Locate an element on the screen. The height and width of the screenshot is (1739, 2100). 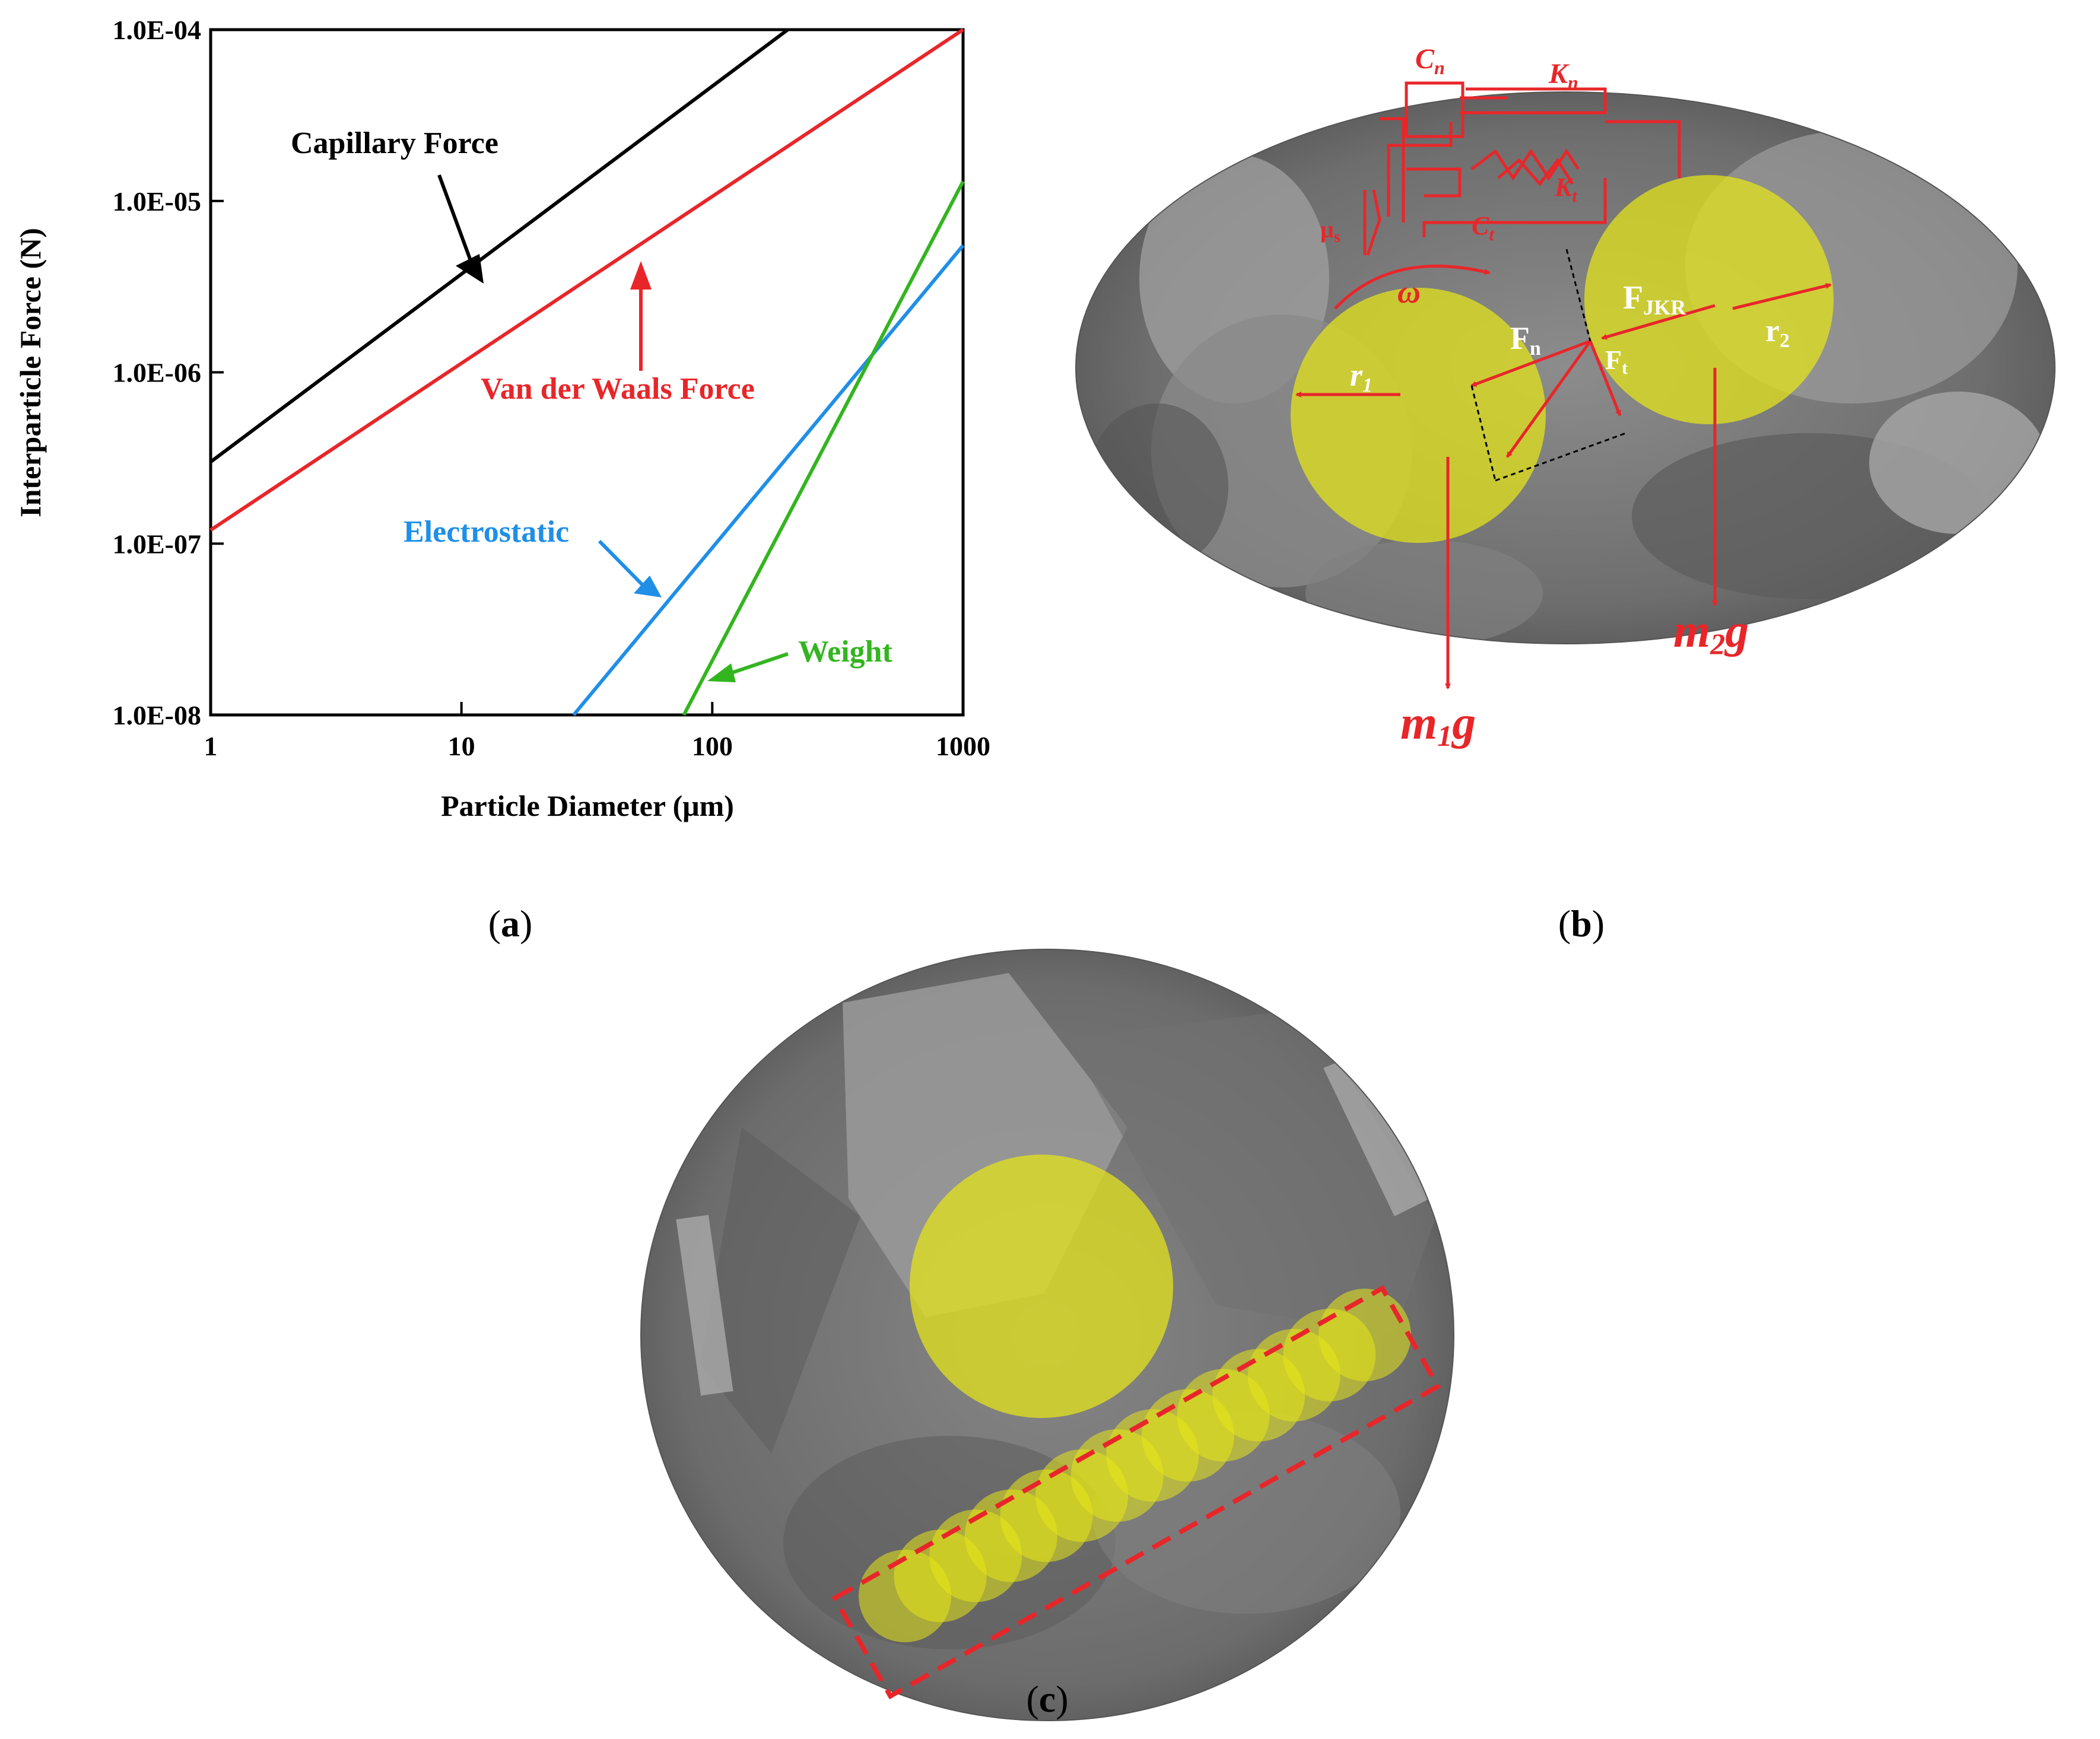
resultant-vector is located at coordinates (1549, 399).